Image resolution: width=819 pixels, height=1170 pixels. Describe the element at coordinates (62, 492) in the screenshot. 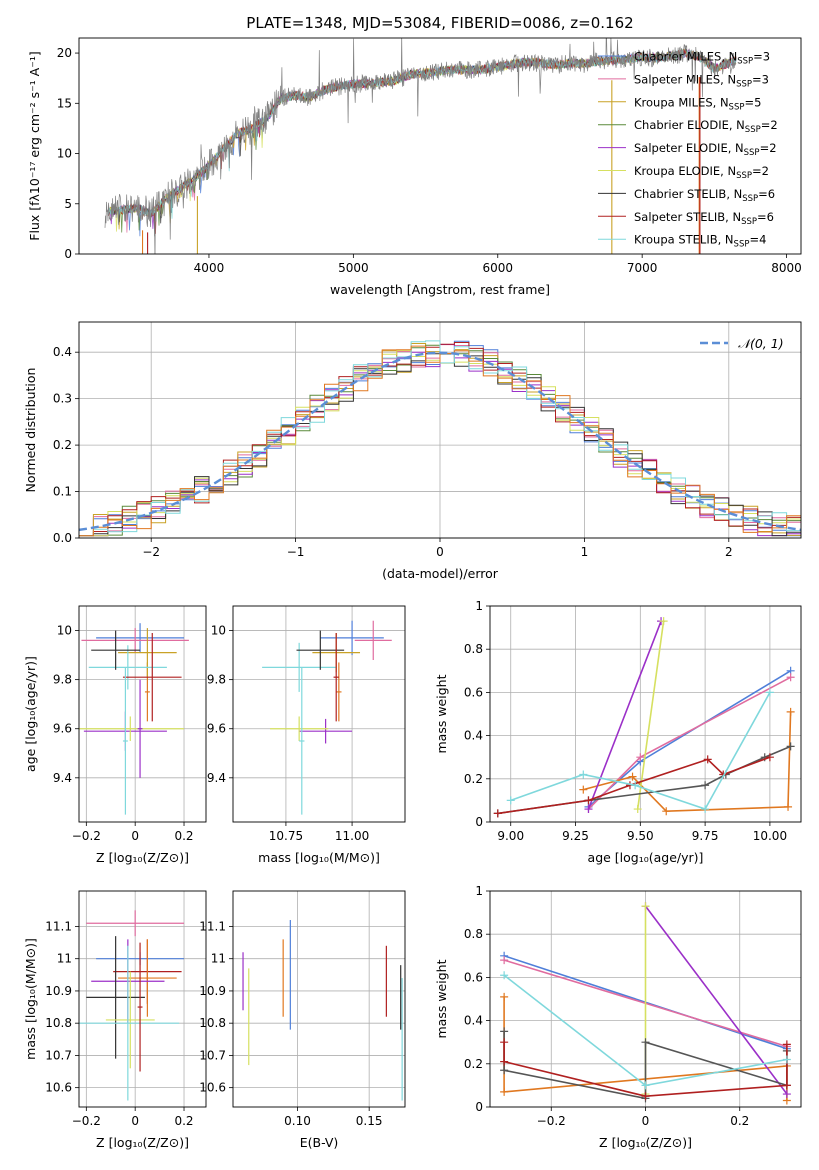

I see `y-tick-label: 0.1` at that location.